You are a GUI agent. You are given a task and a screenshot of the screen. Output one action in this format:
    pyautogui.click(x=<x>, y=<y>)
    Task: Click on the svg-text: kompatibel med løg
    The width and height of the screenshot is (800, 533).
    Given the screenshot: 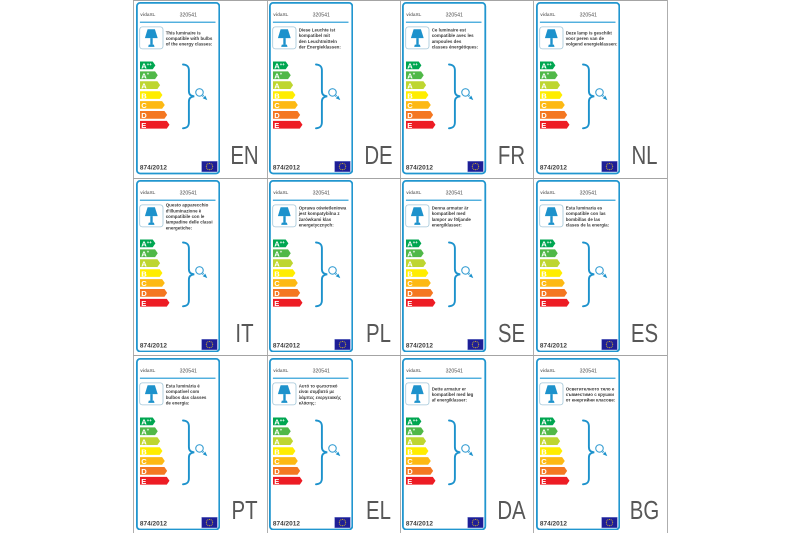 What is the action you would take?
    pyautogui.click(x=453, y=394)
    